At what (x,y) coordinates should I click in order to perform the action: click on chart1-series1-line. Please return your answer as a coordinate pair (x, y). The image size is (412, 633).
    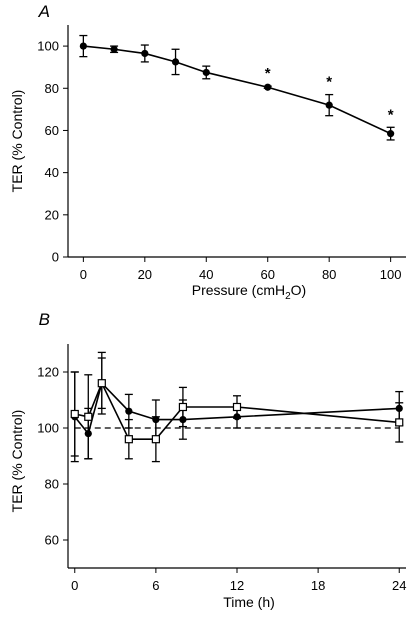
    Looking at the image, I should click on (237, 411).